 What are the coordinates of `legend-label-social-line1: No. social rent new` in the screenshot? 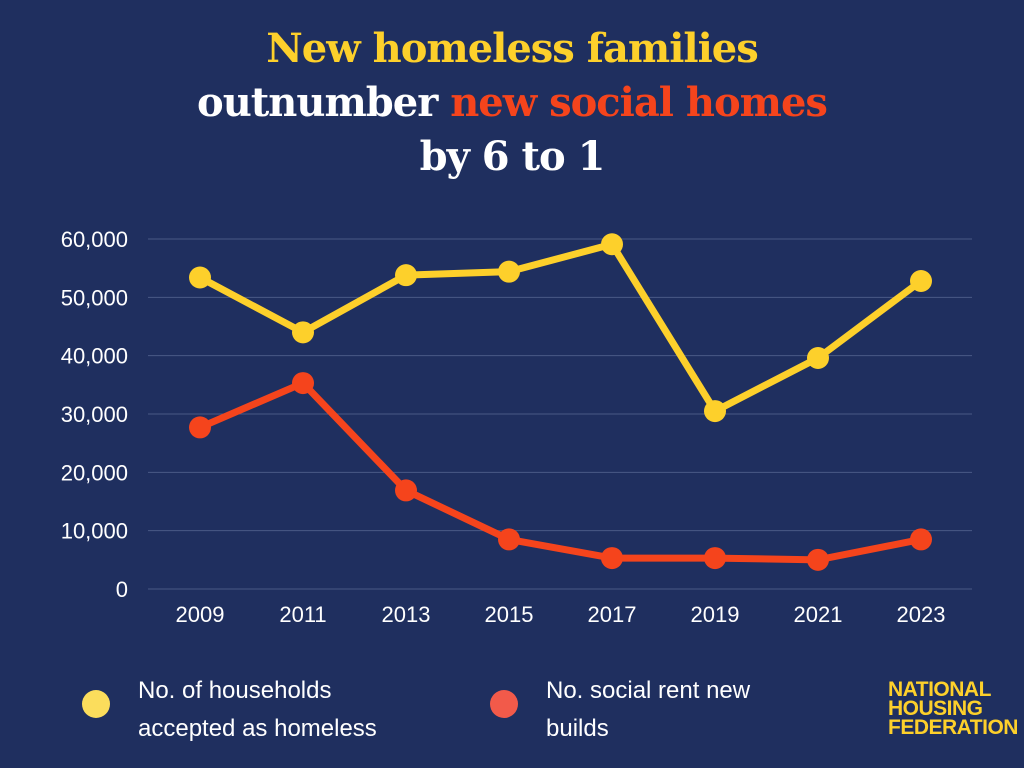 It's located at (648, 690).